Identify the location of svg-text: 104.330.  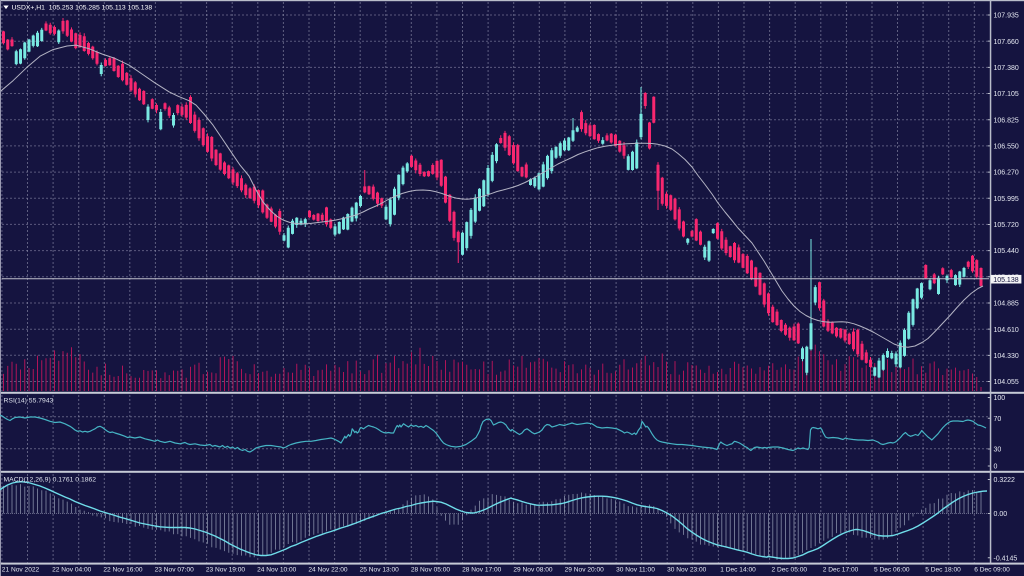
(1006, 356).